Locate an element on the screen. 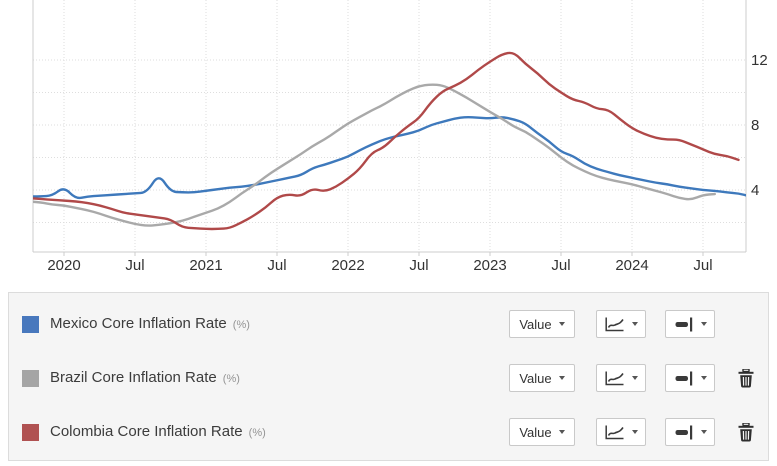  series-label: Mexico Core Inflation Rate is located at coordinates (138, 323).